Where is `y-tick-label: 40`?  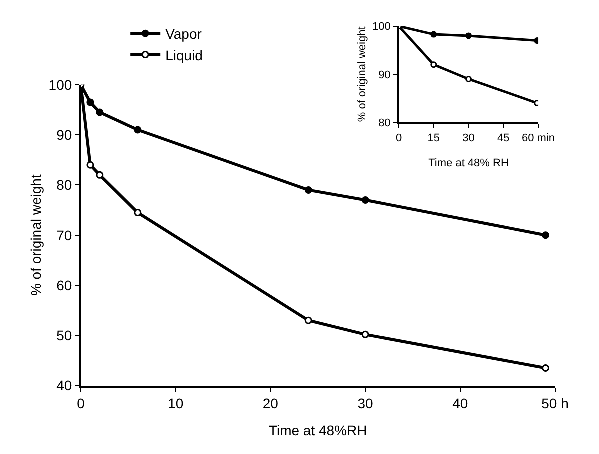
y-tick-label: 40 is located at coordinates (64, 386).